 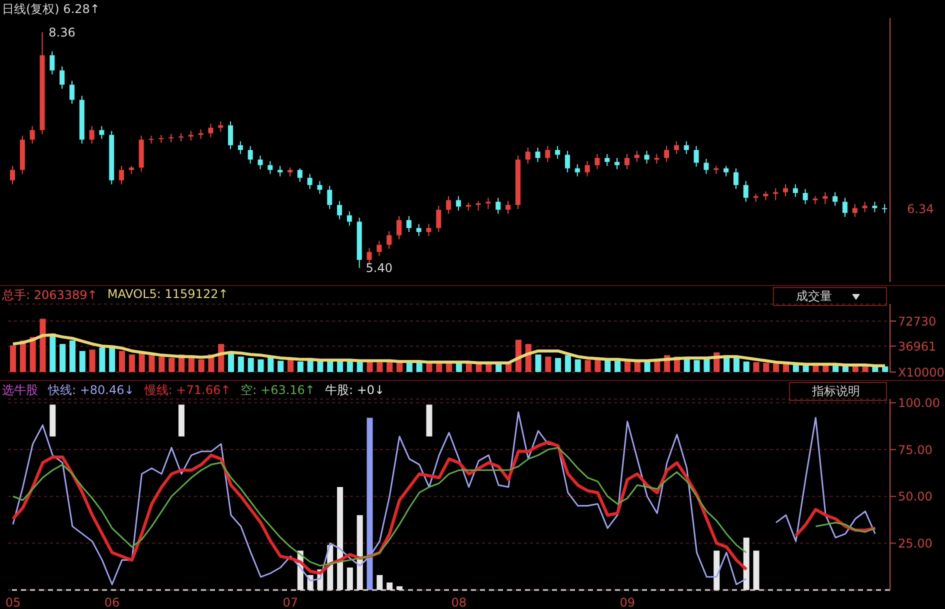 I want to click on text: 成交量, so click(x=814, y=296).